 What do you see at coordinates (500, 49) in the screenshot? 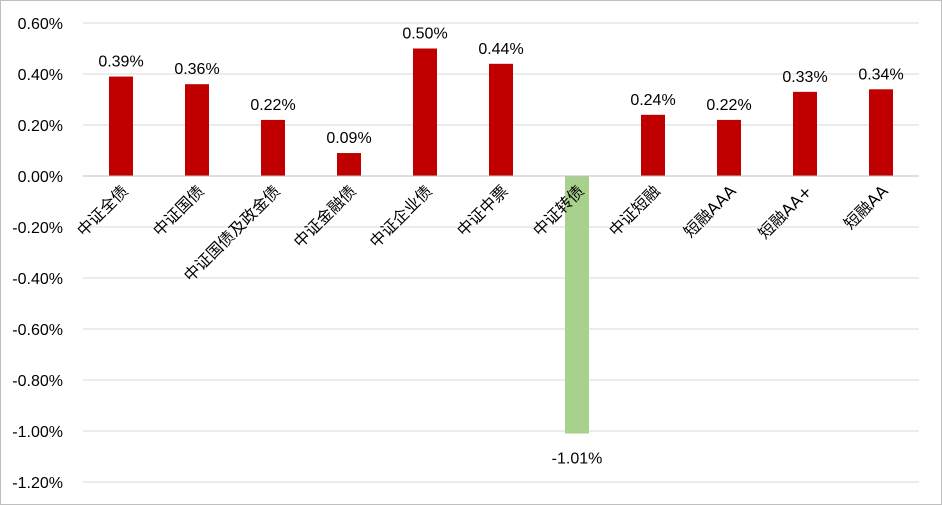
I see `data-label: 0.44%` at bounding box center [500, 49].